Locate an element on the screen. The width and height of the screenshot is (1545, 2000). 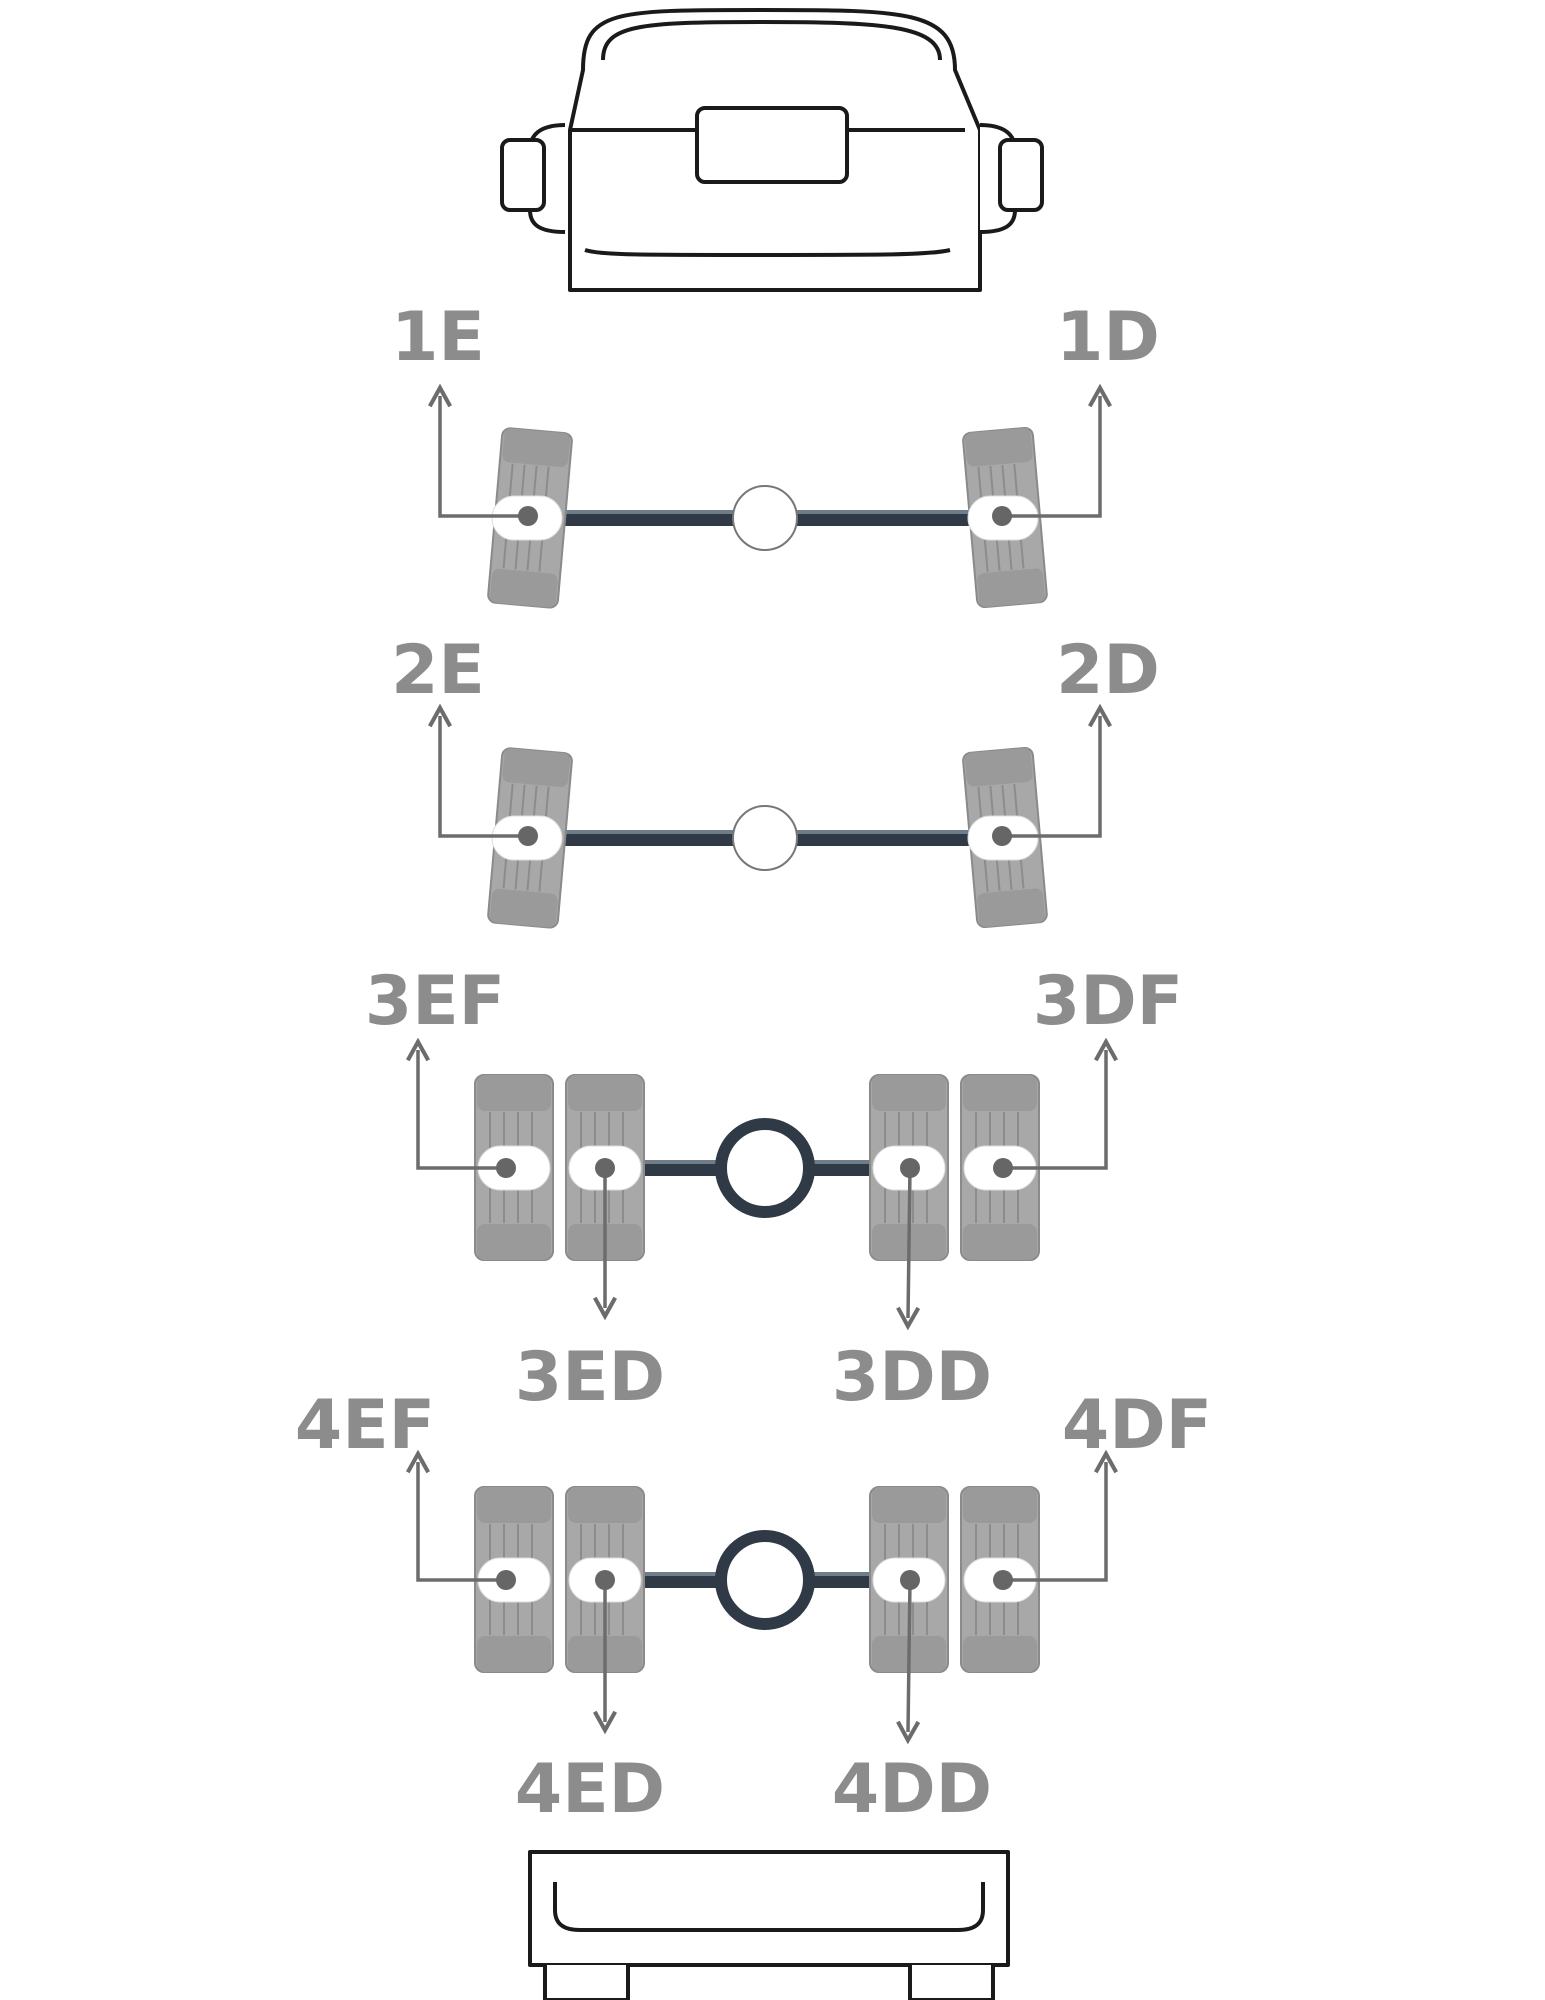
label-1D: 1D is located at coordinates (1108, 337).